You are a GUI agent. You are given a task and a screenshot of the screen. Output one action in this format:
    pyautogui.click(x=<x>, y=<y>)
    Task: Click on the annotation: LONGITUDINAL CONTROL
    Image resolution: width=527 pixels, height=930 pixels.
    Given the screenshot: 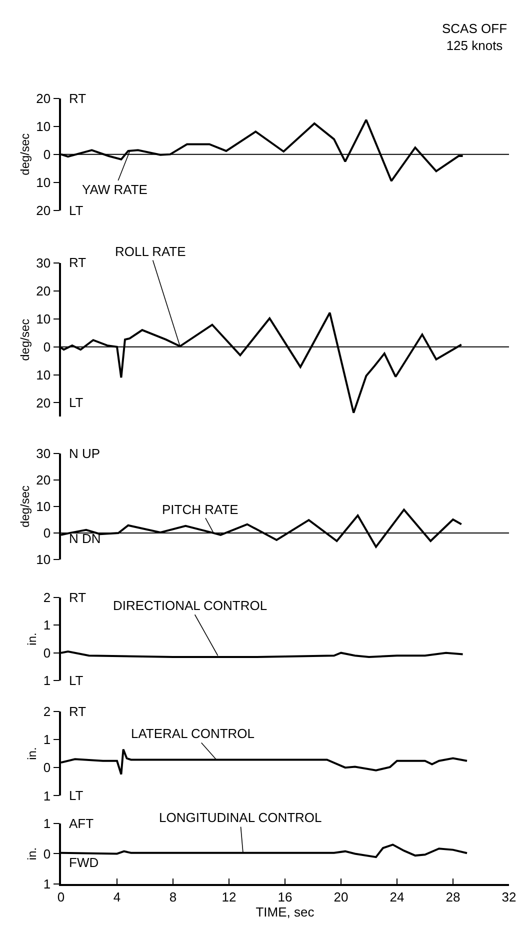 What is the action you would take?
    pyautogui.click(x=240, y=817)
    